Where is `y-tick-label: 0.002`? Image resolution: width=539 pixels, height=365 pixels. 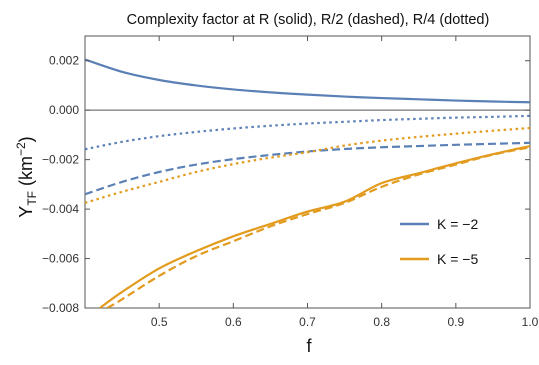 y-tick-label: 0.002 is located at coordinates (64, 61).